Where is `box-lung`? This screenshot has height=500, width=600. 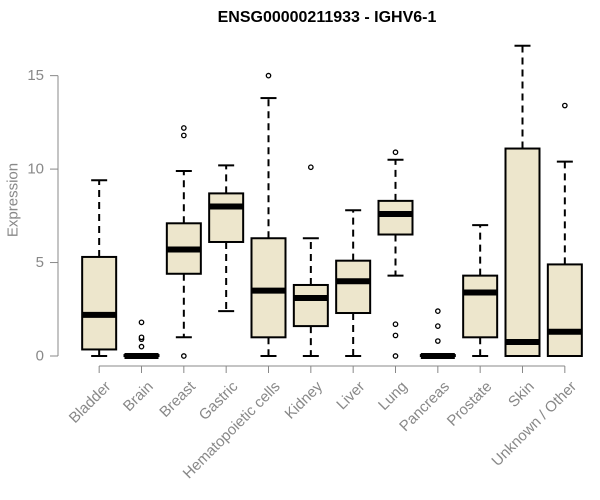
box-lung is located at coordinates (395, 254).